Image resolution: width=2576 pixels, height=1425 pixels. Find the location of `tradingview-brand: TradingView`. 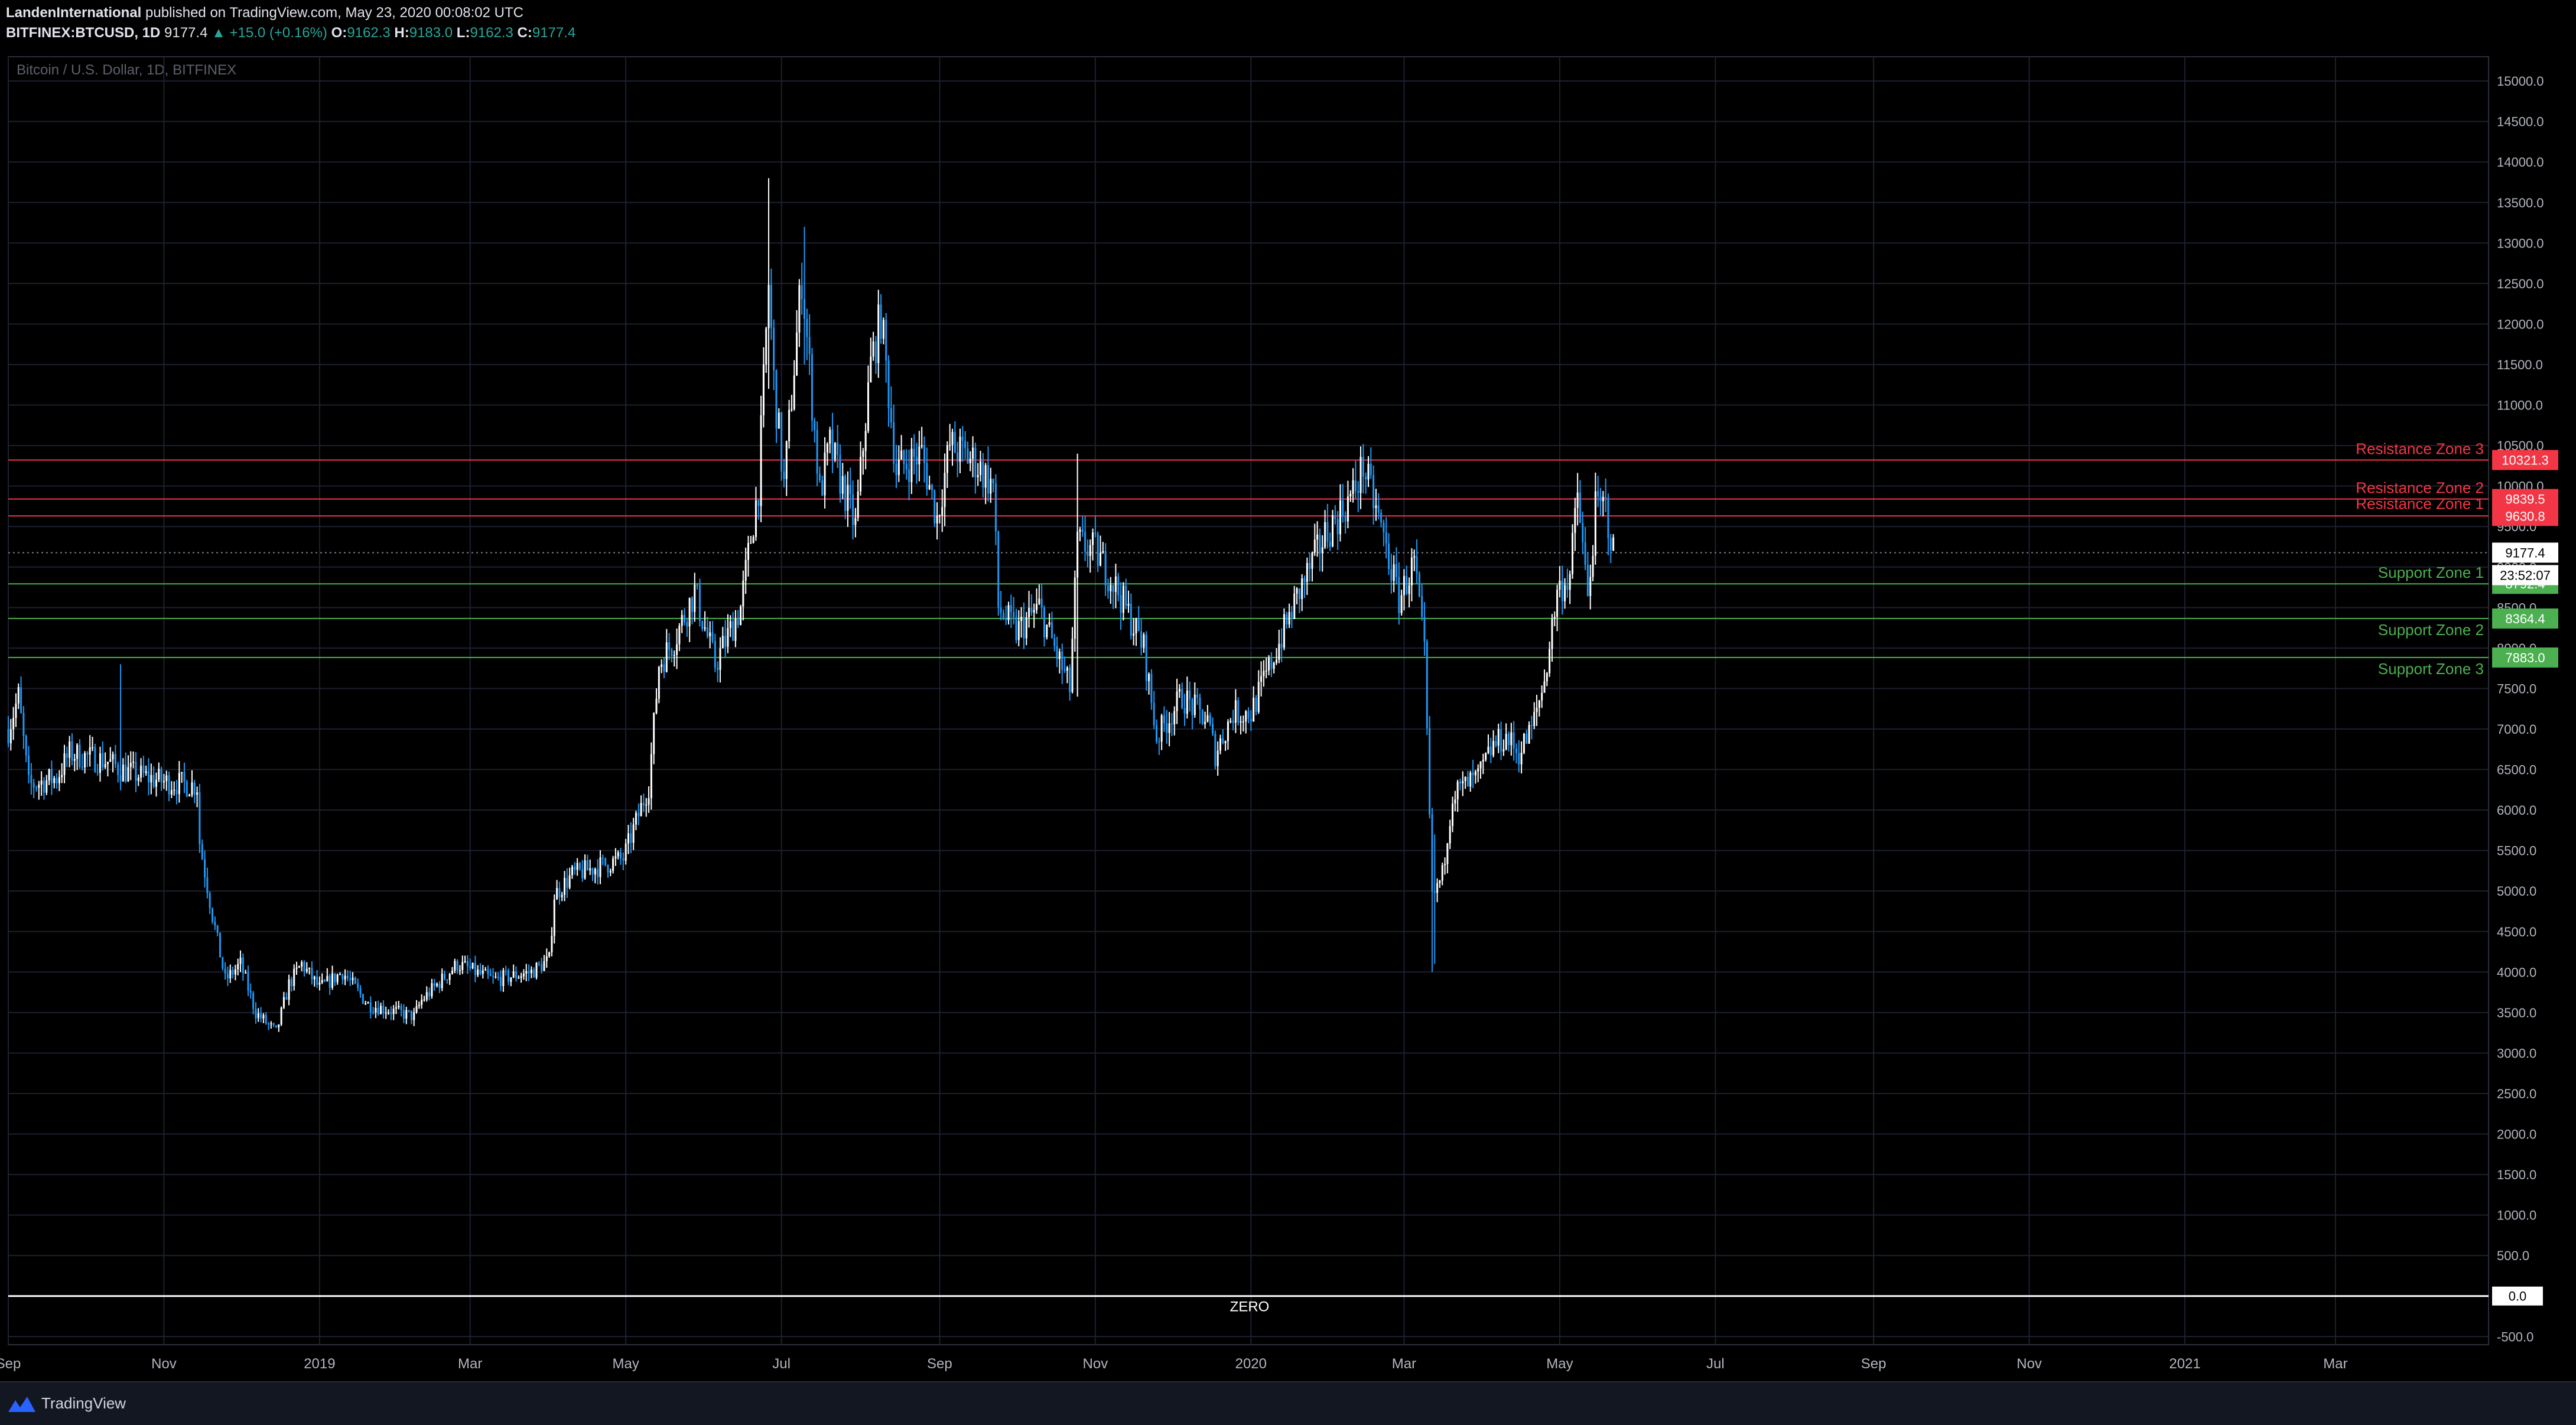

tradingview-brand: TradingView is located at coordinates (83, 1403).